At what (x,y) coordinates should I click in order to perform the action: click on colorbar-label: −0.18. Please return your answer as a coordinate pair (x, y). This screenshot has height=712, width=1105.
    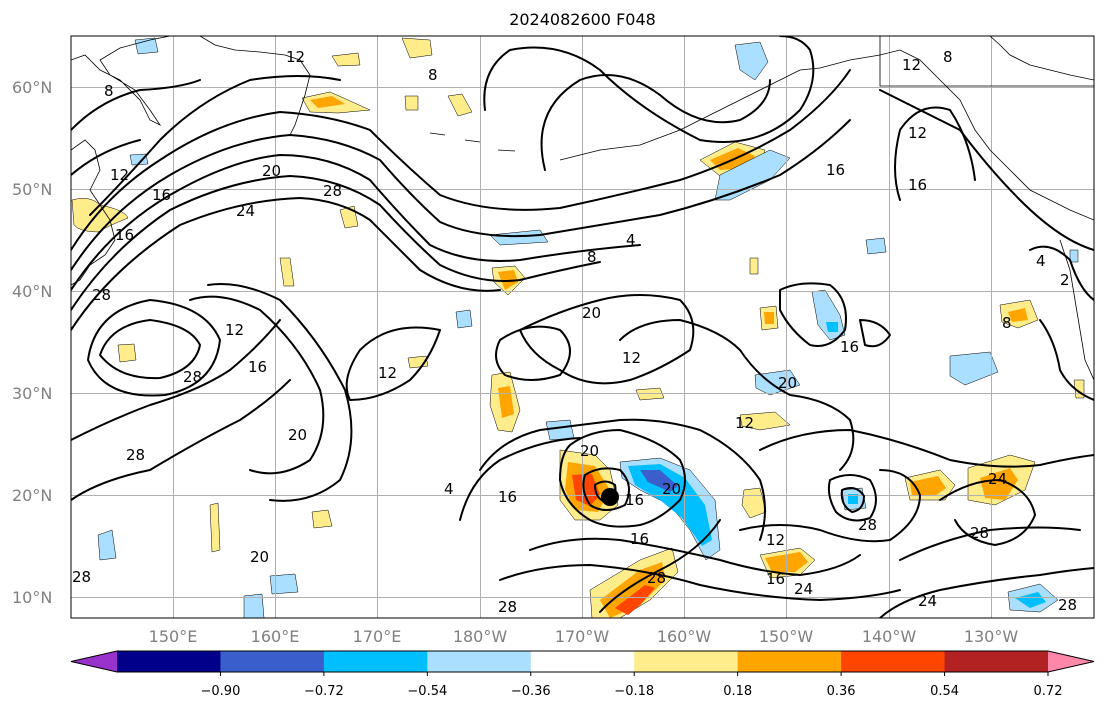
    Looking at the image, I should click on (634, 691).